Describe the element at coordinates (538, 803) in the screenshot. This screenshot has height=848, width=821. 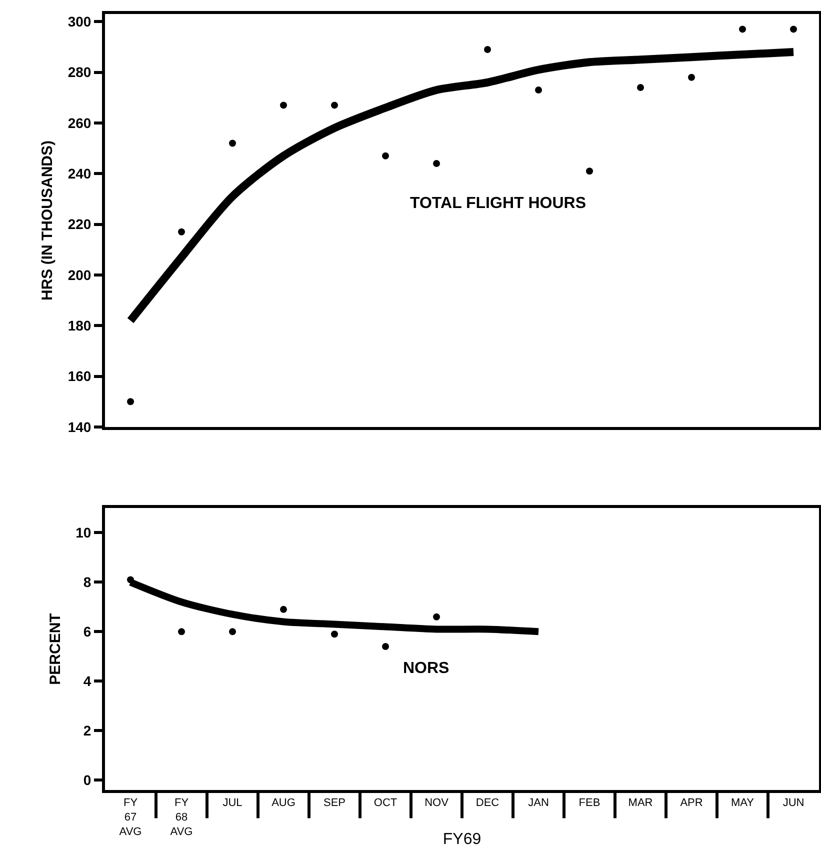
I see `x-tick-label: JAN` at that location.